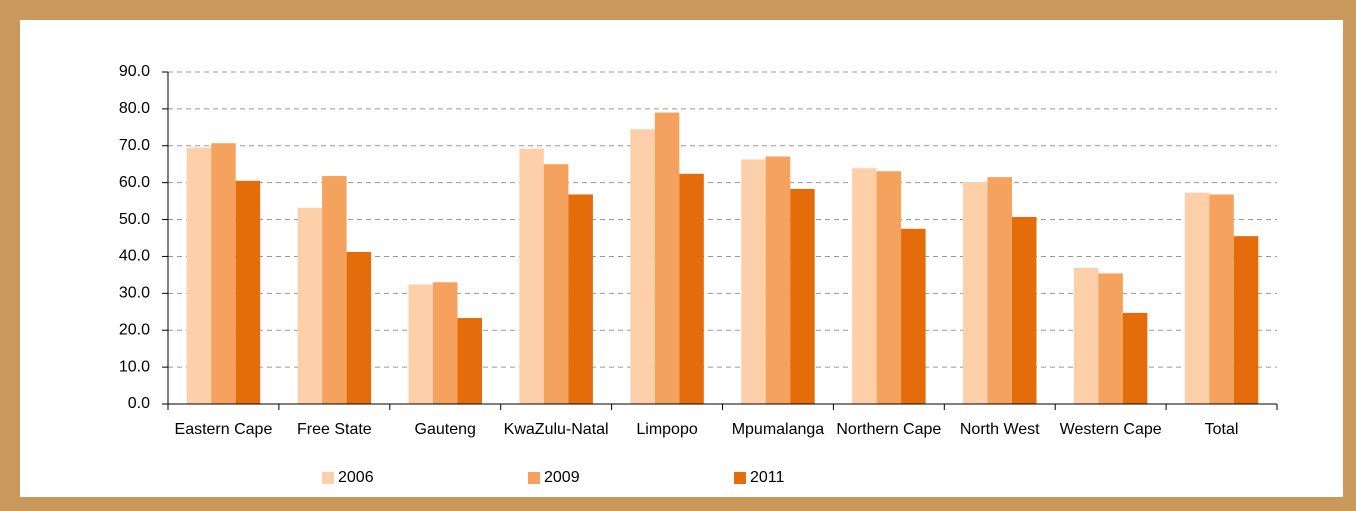 Image resolution: width=1356 pixels, height=511 pixels. I want to click on x-tick-label: Western Cape, so click(1111, 429).